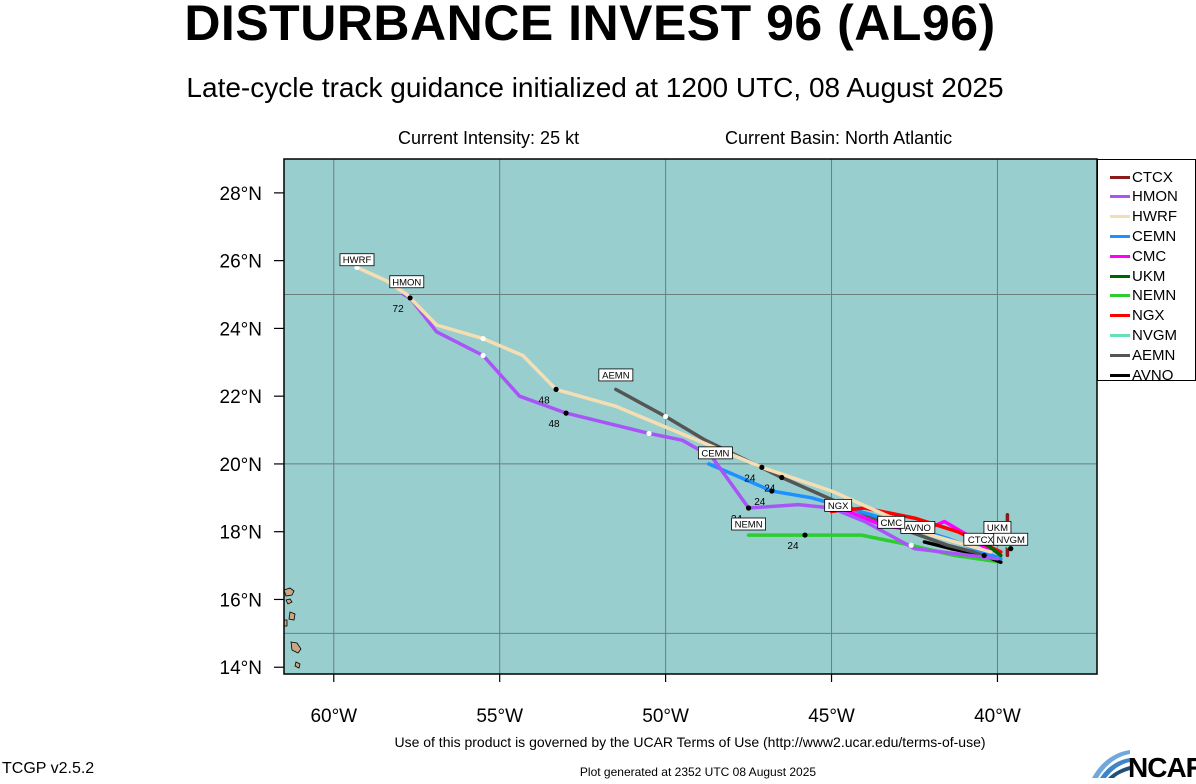 Image resolution: width=1196 pixels, height=784 pixels. I want to click on track-label-cemn: CEMN, so click(715, 452).